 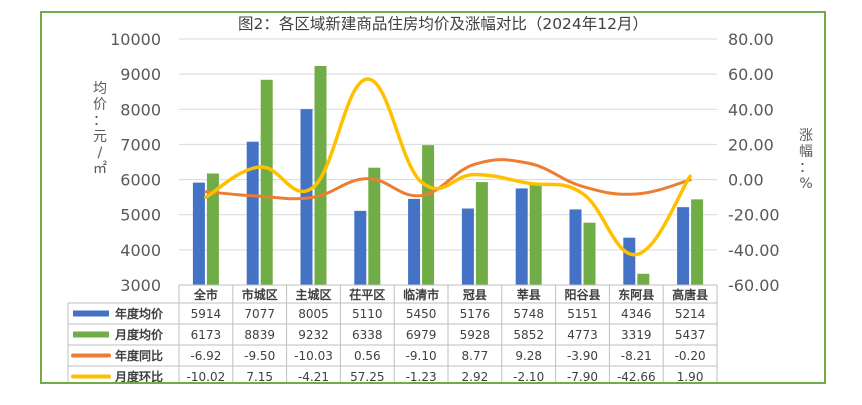 What do you see at coordinates (421, 376) in the screenshot?
I see `table-cell: -1.23` at bounding box center [421, 376].